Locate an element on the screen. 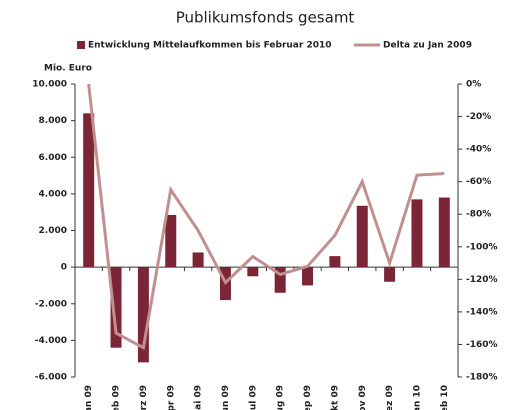 This screenshot has width=515, height=410. x-tick-label: ez 09 is located at coordinates (390, 397).